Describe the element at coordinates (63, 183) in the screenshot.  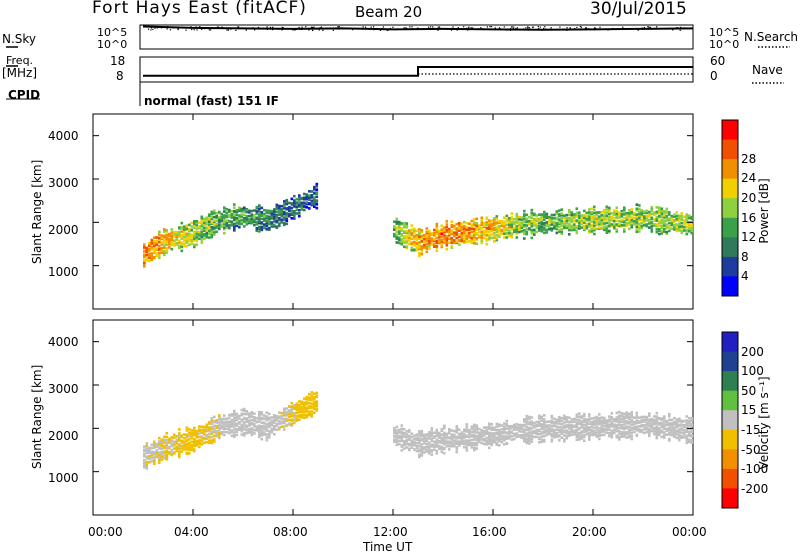
I see `power-ytick: 3000` at that location.